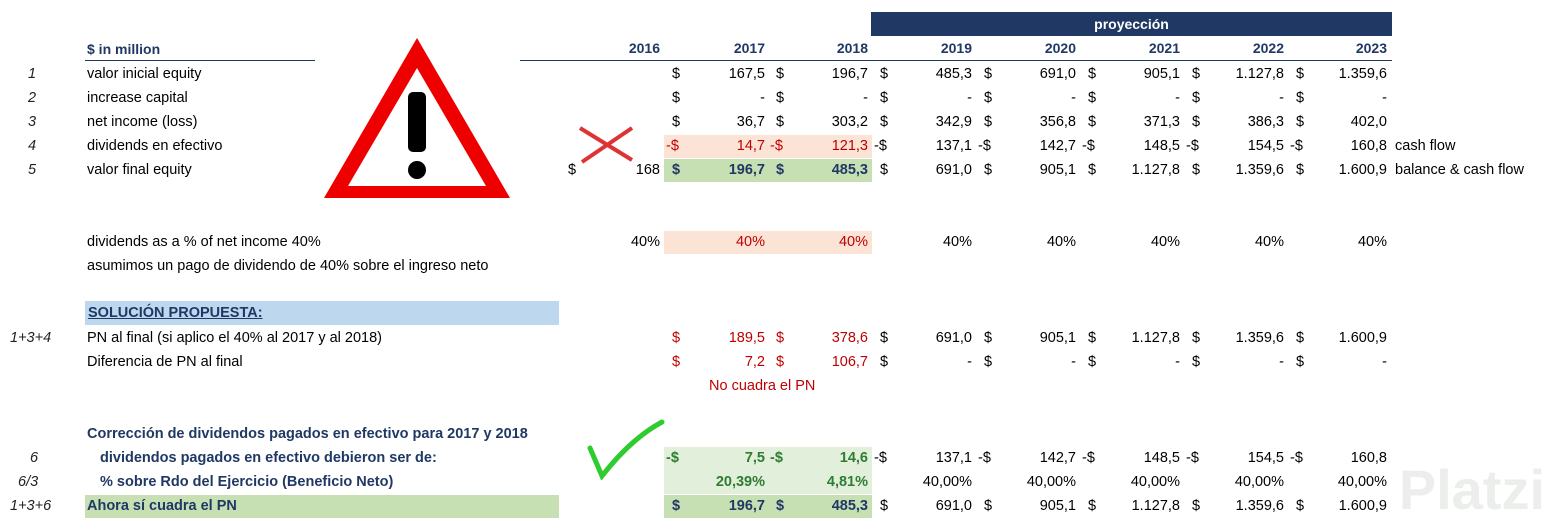 The height and width of the screenshot is (532, 1555). What do you see at coordinates (1131, 24) in the screenshot?
I see `projection-header-bg` at bounding box center [1131, 24].